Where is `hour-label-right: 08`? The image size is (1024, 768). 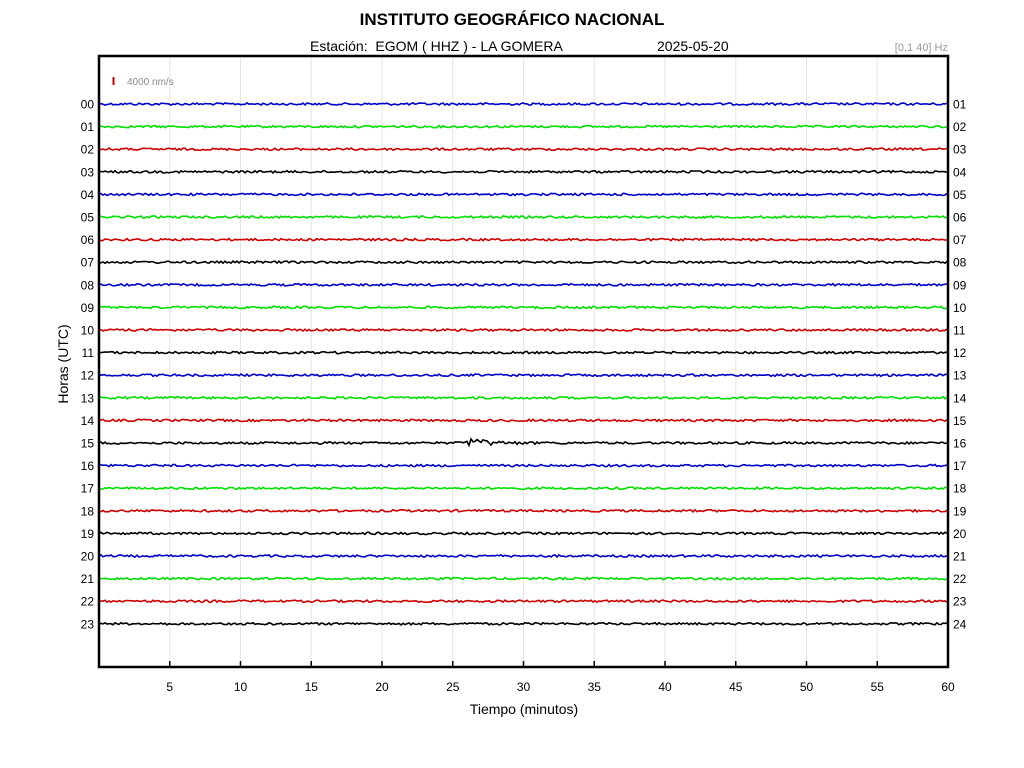 hour-label-right: 08 is located at coordinates (960, 263).